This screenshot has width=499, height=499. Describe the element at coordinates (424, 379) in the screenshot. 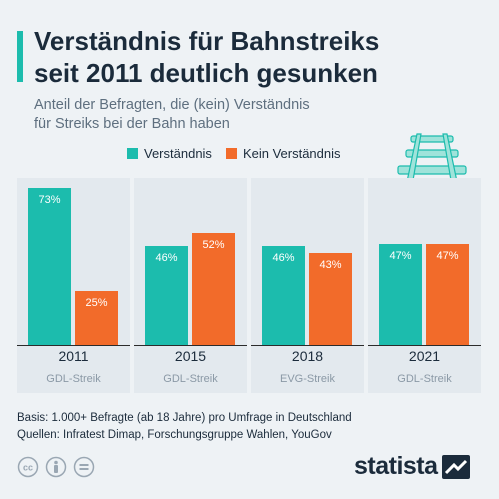

I see `event-label-2021: GDL-Streik` at that location.